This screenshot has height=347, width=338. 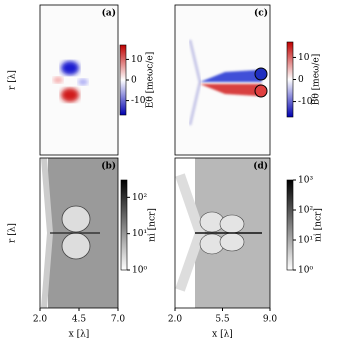 I want to click on colorbar-label: Bθ [meω/e], so click(x=317, y=79).